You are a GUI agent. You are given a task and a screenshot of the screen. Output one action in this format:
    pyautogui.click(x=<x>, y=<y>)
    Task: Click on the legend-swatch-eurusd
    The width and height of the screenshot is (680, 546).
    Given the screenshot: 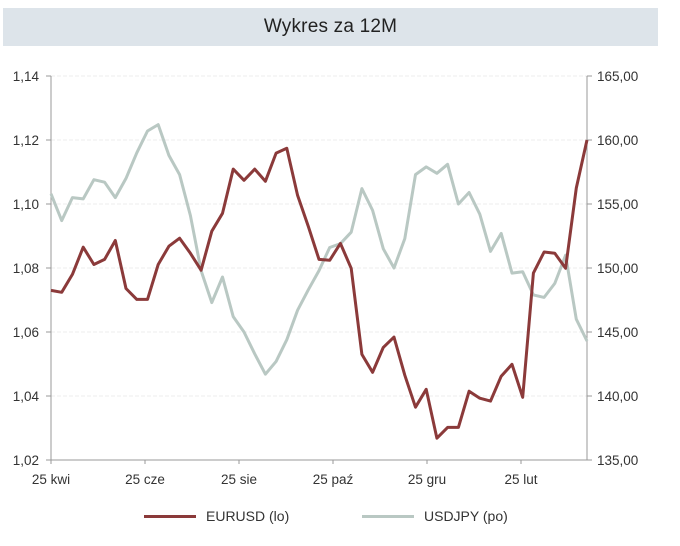 What is the action you would take?
    pyautogui.click(x=170, y=516)
    